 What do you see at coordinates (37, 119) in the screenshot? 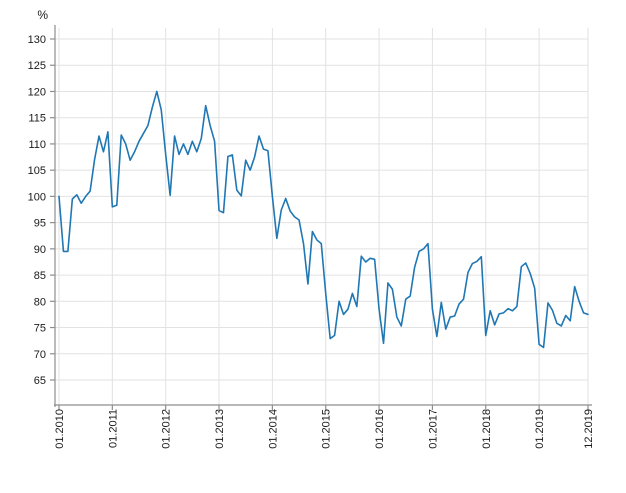
I see `y-tick-label: 115` at bounding box center [37, 119].